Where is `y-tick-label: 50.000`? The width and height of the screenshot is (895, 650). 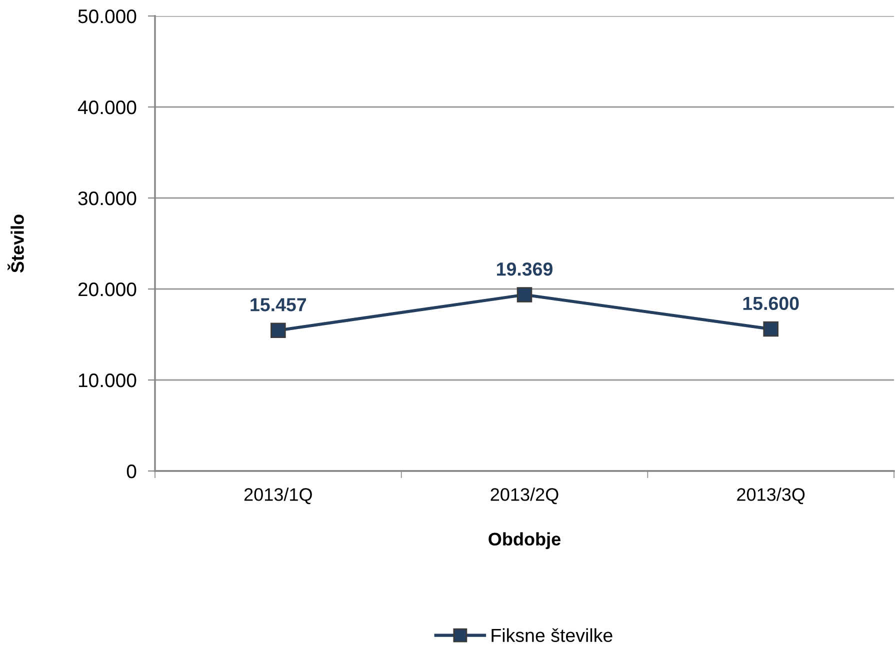 y-tick-label: 50.000 is located at coordinates (107, 16).